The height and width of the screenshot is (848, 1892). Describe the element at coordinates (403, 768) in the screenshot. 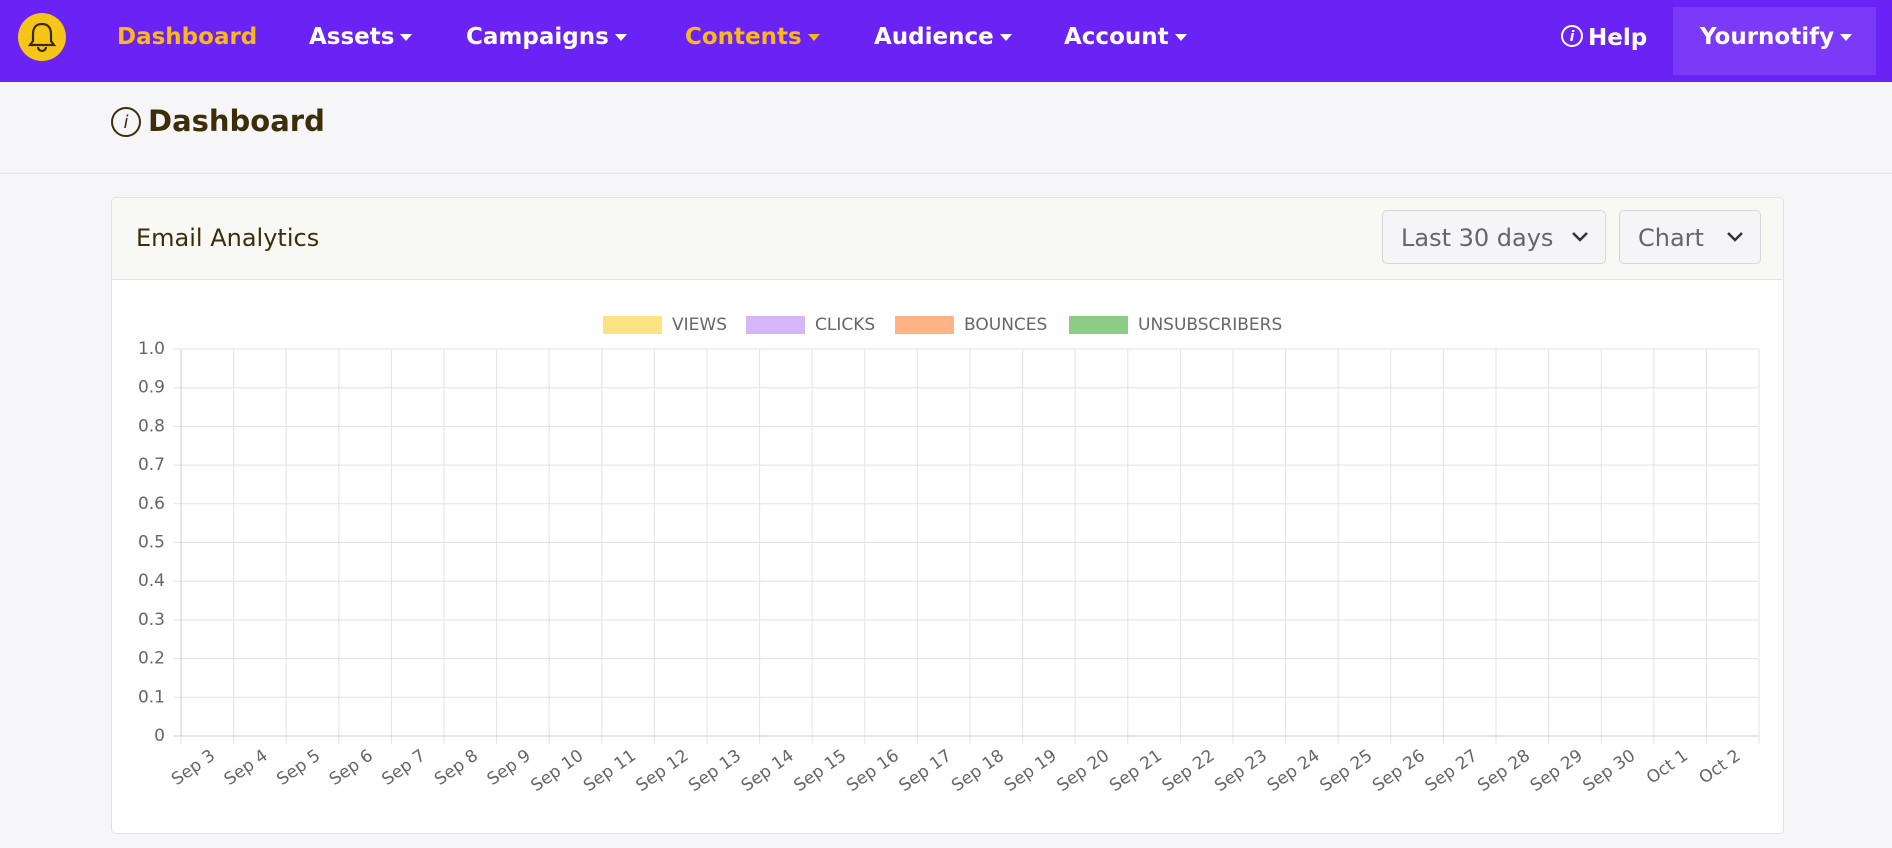

I see `x-tick-label: Sep 7` at that location.